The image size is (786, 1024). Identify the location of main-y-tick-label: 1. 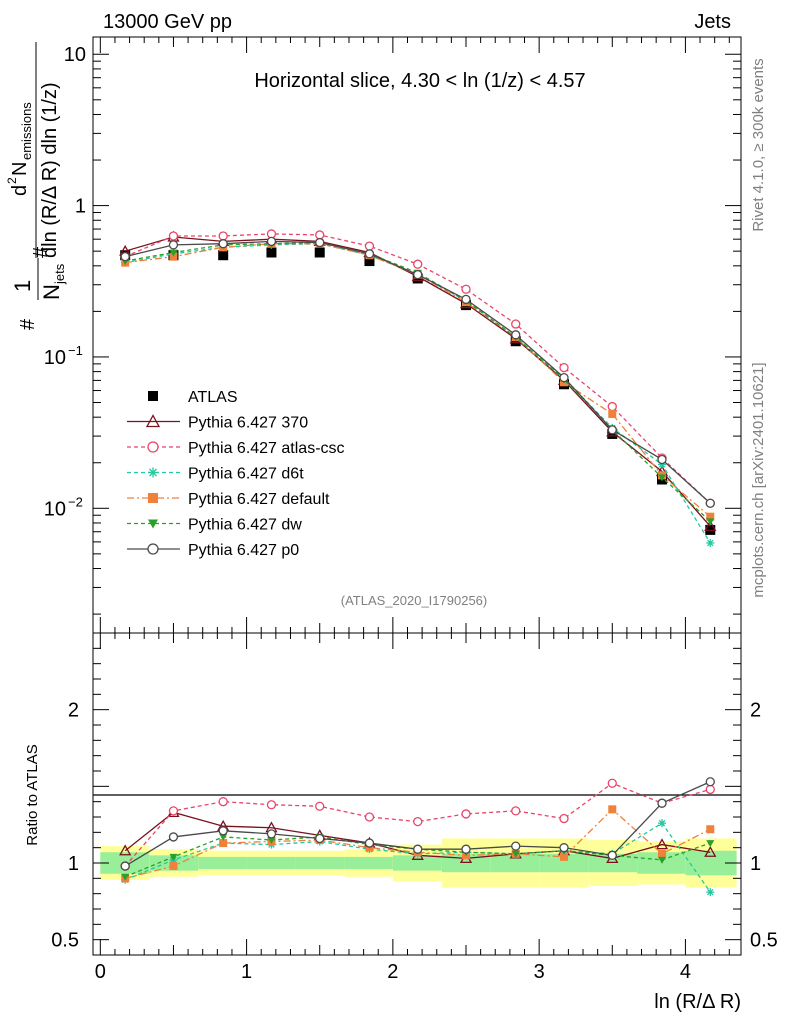
(80, 207).